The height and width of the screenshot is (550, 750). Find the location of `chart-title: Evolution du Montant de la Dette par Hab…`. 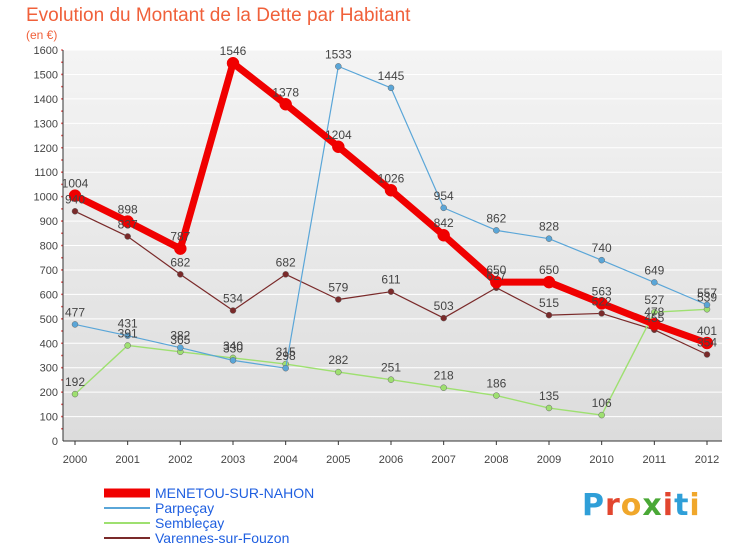

chart-title: Evolution du Montant de la Dette par Hab… is located at coordinates (218, 15).